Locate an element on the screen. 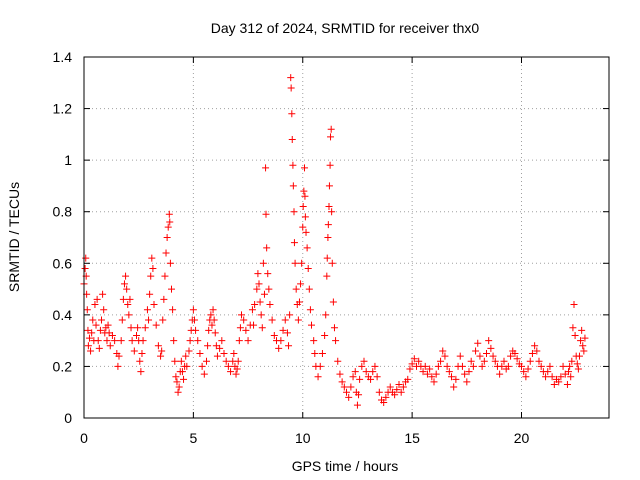 This screenshot has height=480, width=640. x-tick-label: 10 is located at coordinates (303, 438).